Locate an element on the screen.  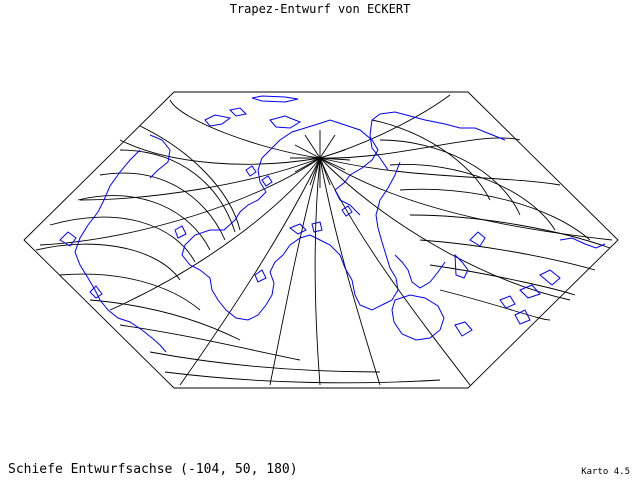
map-title: Trapez-Entwurf von ECKERT is located at coordinates (320, 9).